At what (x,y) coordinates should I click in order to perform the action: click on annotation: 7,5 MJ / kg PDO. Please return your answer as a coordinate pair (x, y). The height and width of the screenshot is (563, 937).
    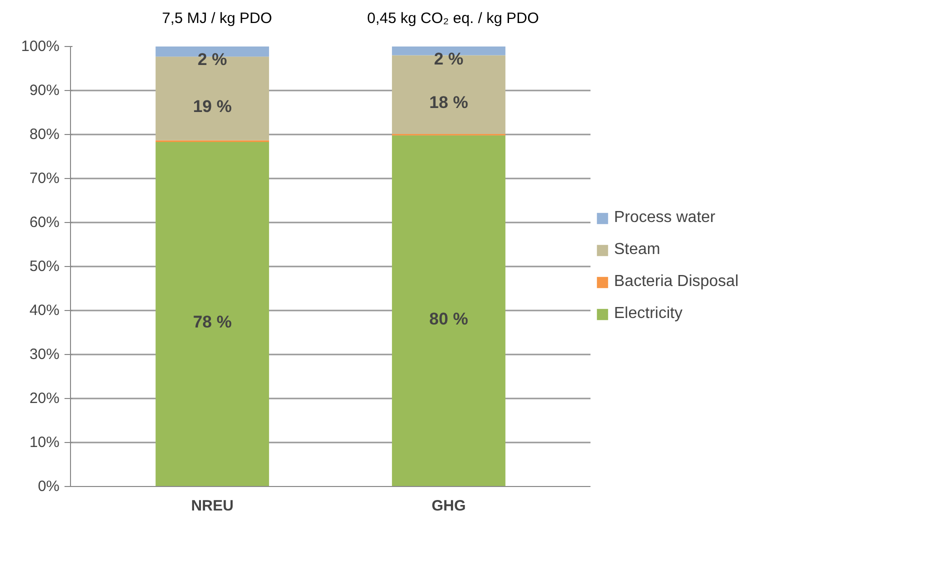
    Looking at the image, I should click on (217, 18).